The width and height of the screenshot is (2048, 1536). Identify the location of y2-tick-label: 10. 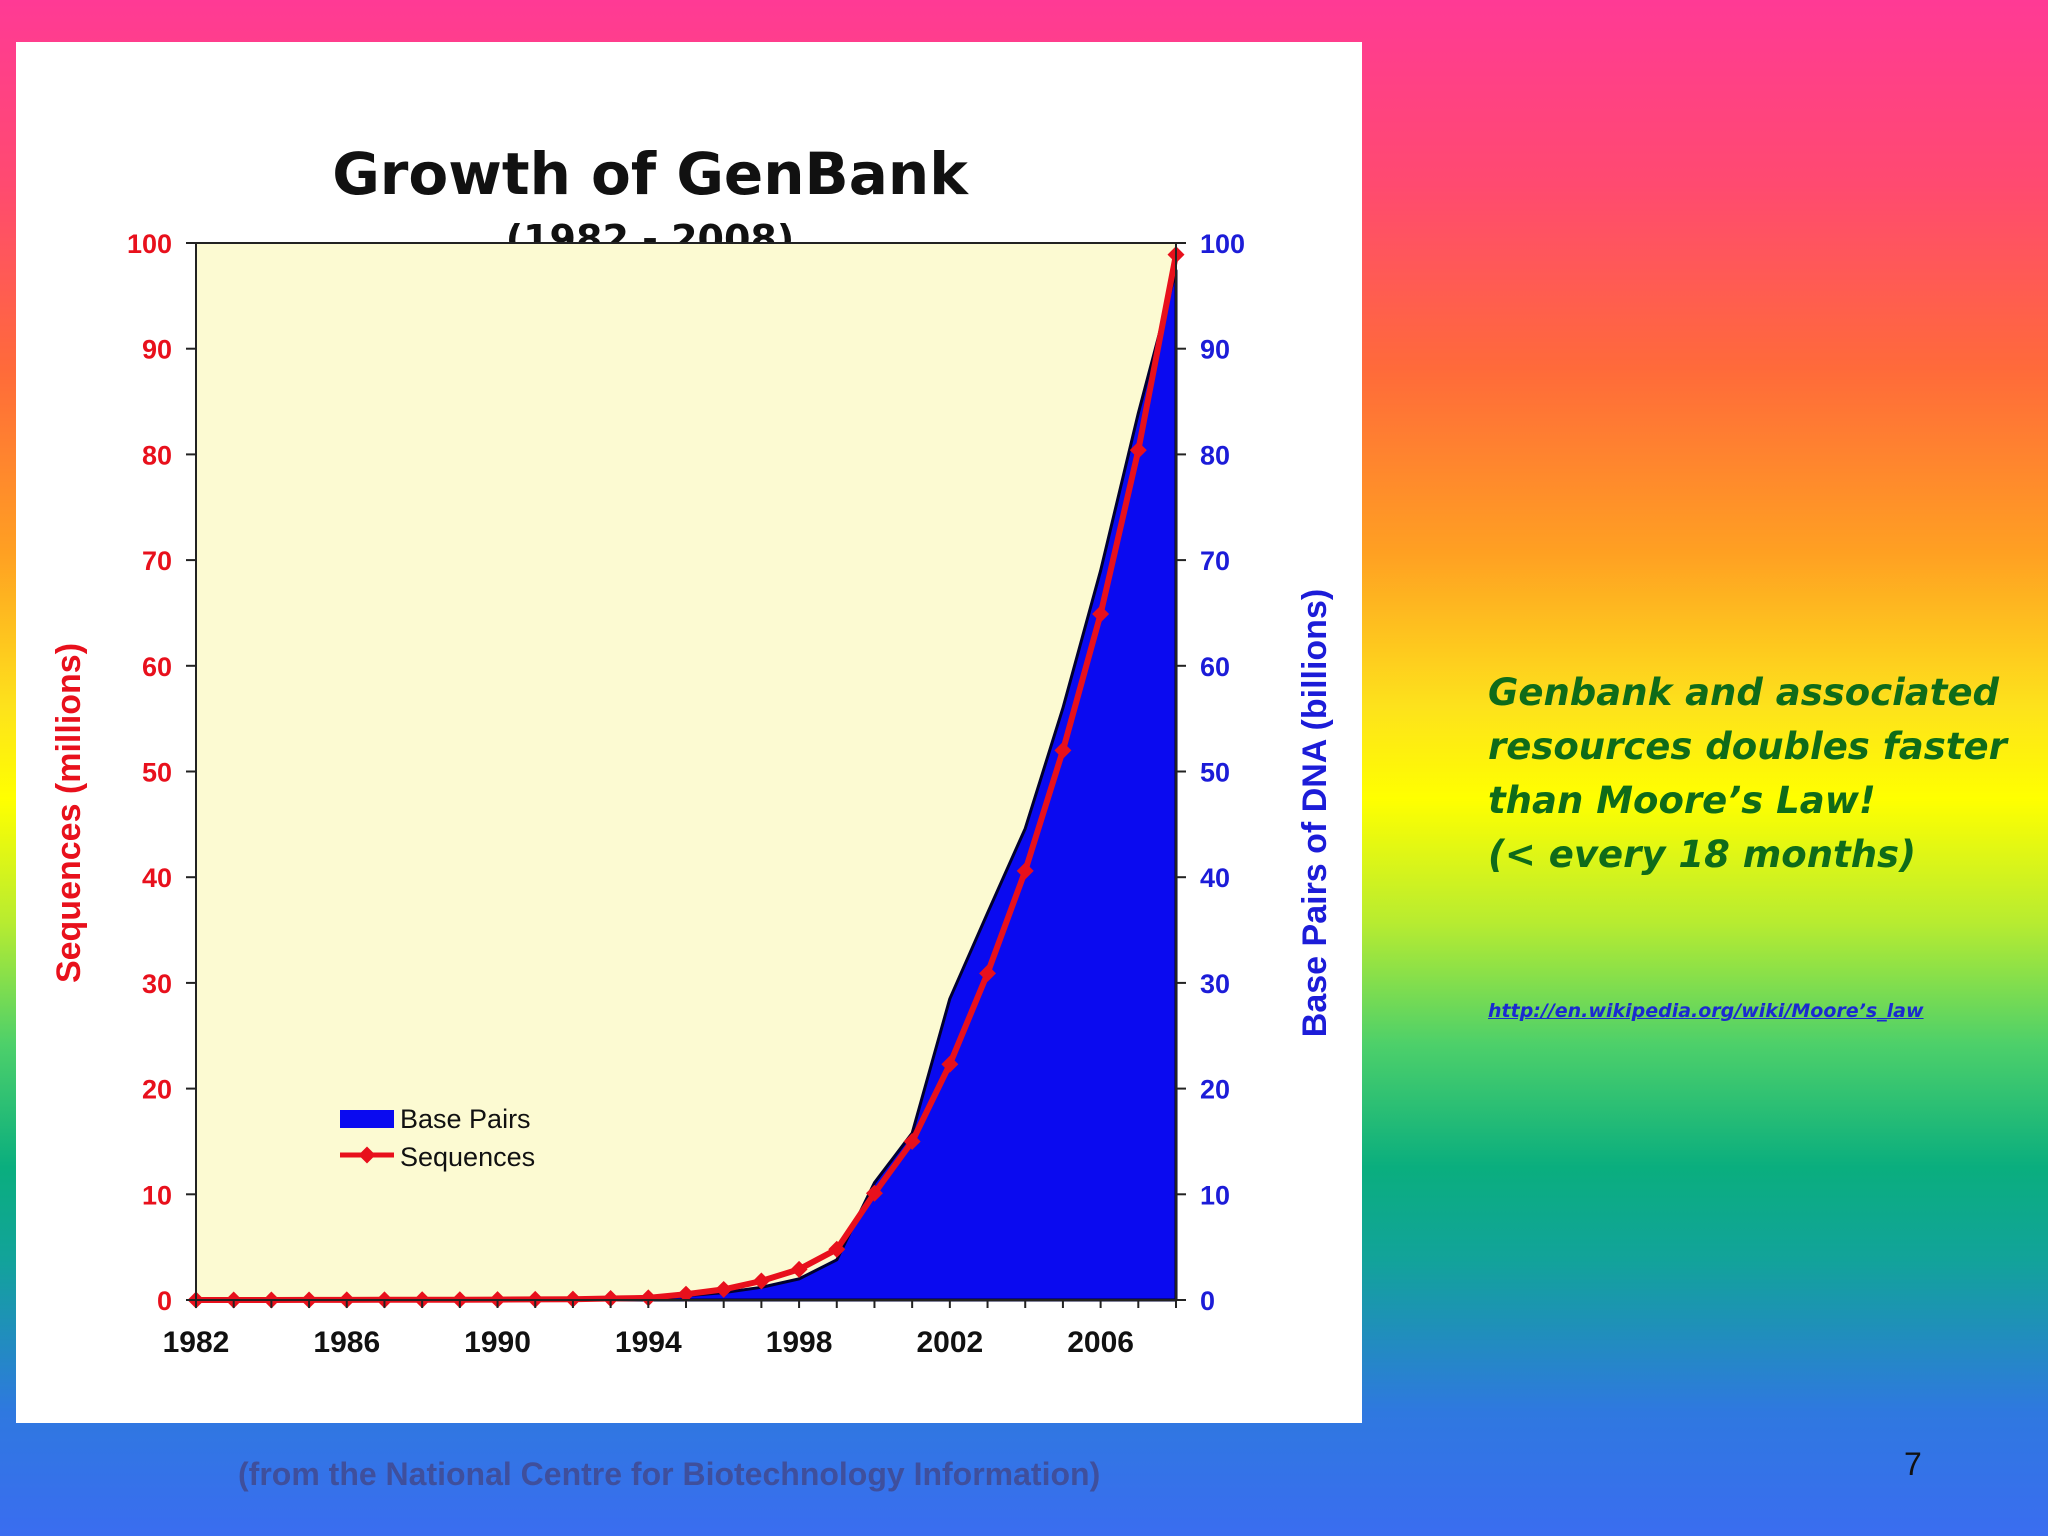
(1215, 1195).